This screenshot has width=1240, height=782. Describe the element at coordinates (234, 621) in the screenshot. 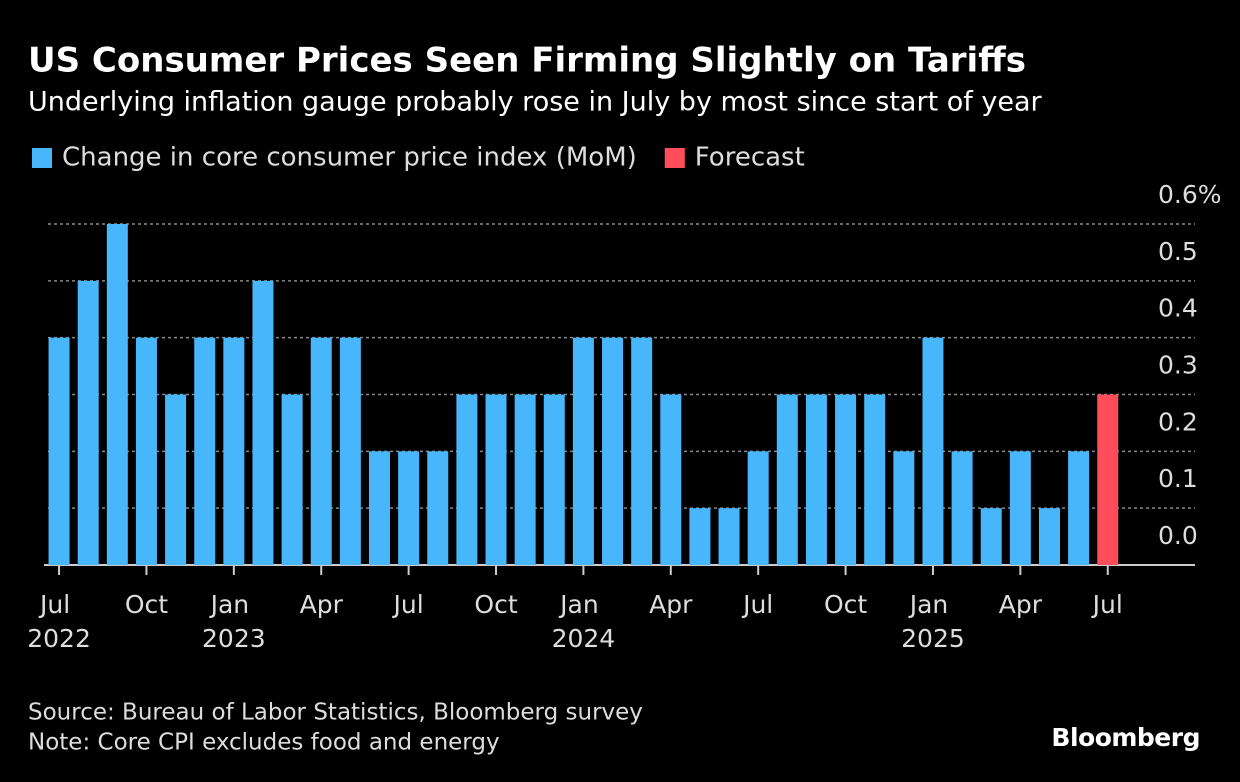

I see `x-tick-label: Jan 2023` at that location.